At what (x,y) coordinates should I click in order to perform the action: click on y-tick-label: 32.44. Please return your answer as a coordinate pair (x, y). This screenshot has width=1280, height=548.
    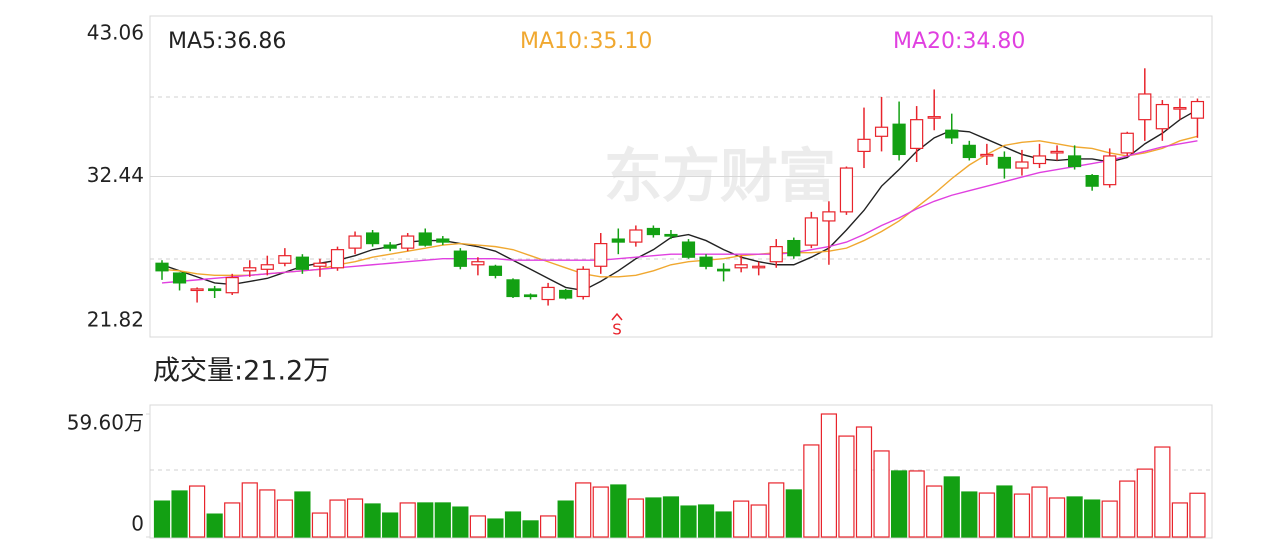
    Looking at the image, I should click on (115, 175).